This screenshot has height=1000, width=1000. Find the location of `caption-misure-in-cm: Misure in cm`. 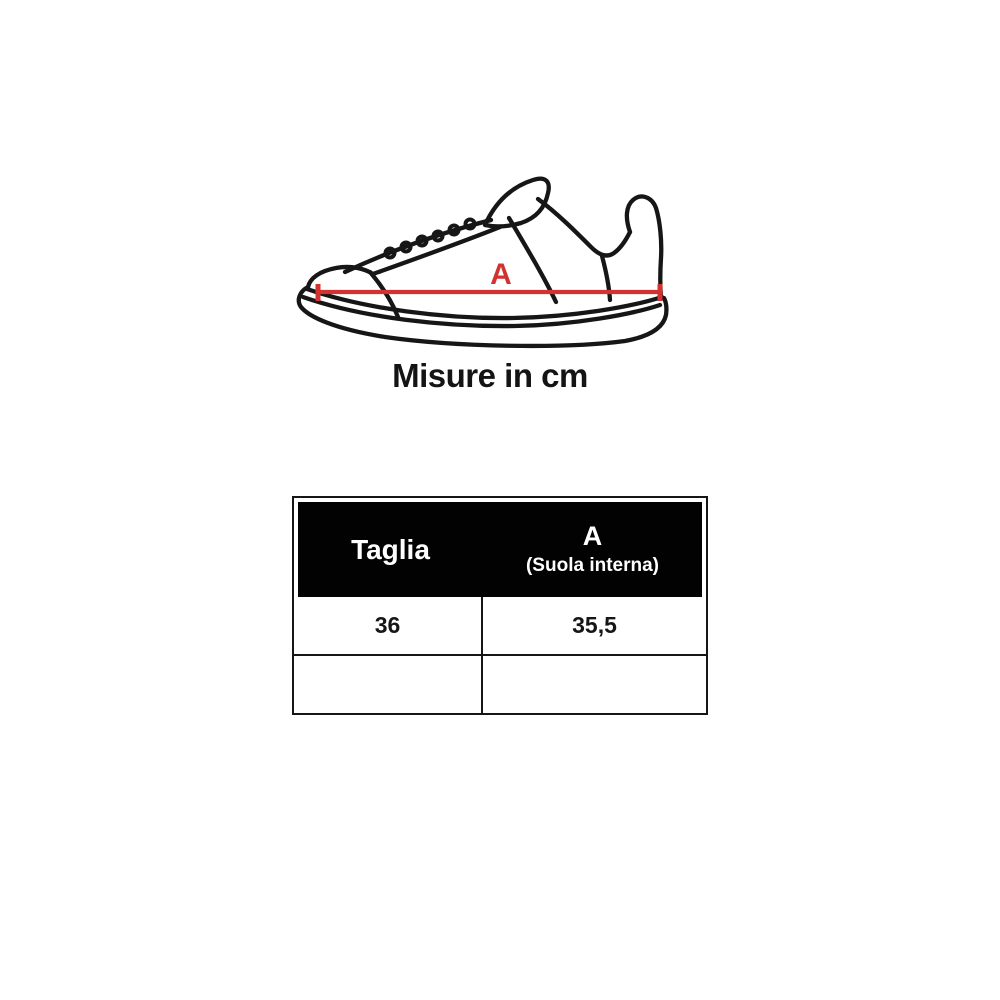

caption-misure-in-cm: Misure in cm is located at coordinates (490, 375).